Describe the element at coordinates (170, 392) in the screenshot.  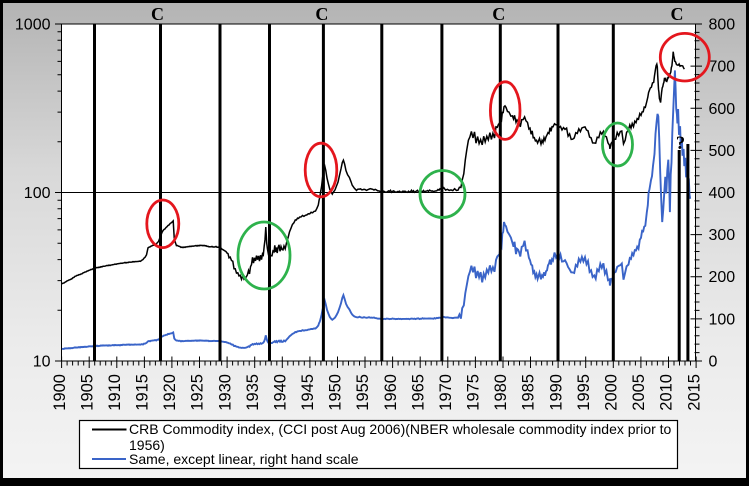
I see `svg-text: 1920` at that location.